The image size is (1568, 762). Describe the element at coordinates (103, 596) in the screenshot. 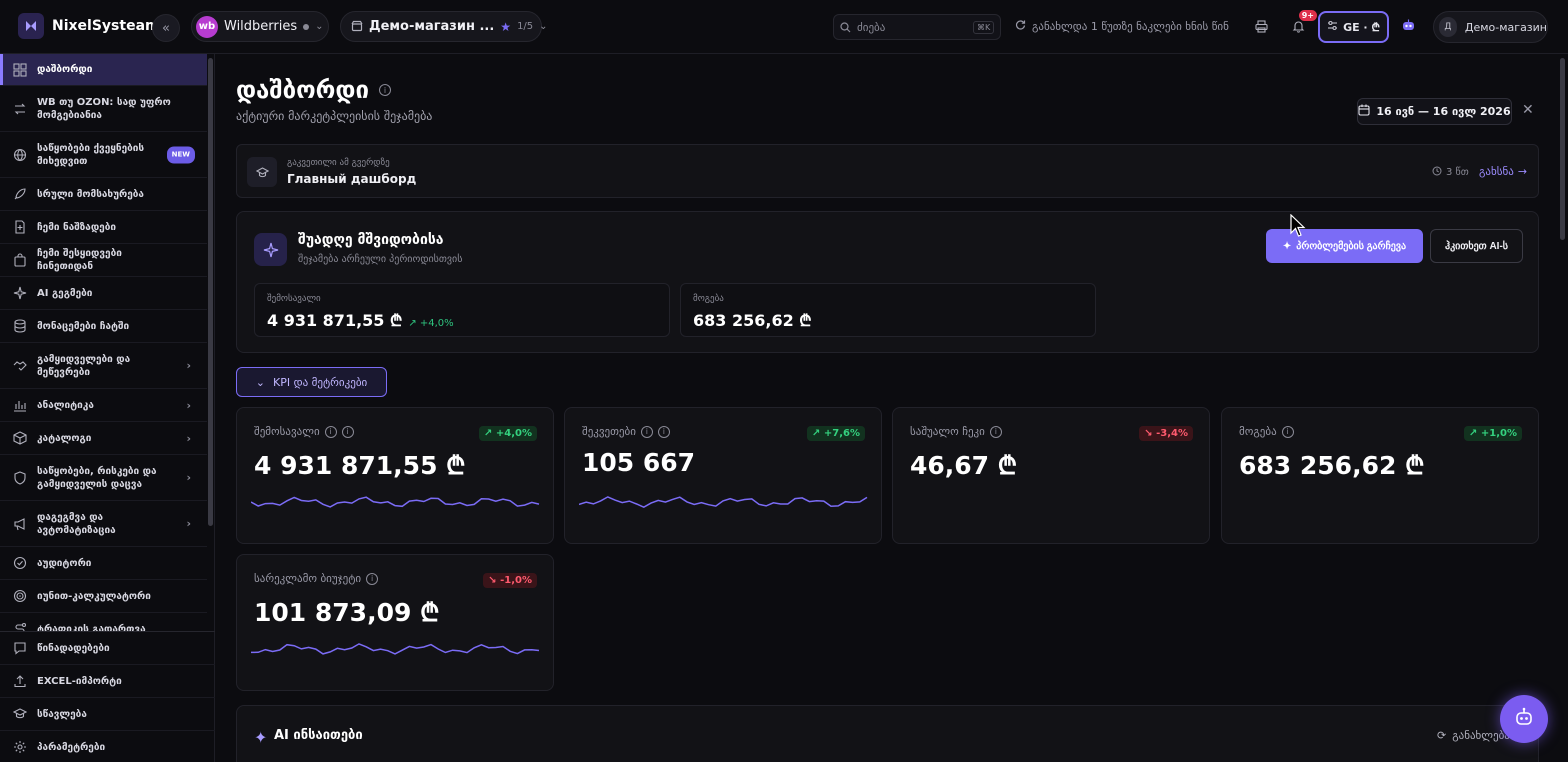

I see `sidebar-item: იუნით-კალკულატორი` at that location.